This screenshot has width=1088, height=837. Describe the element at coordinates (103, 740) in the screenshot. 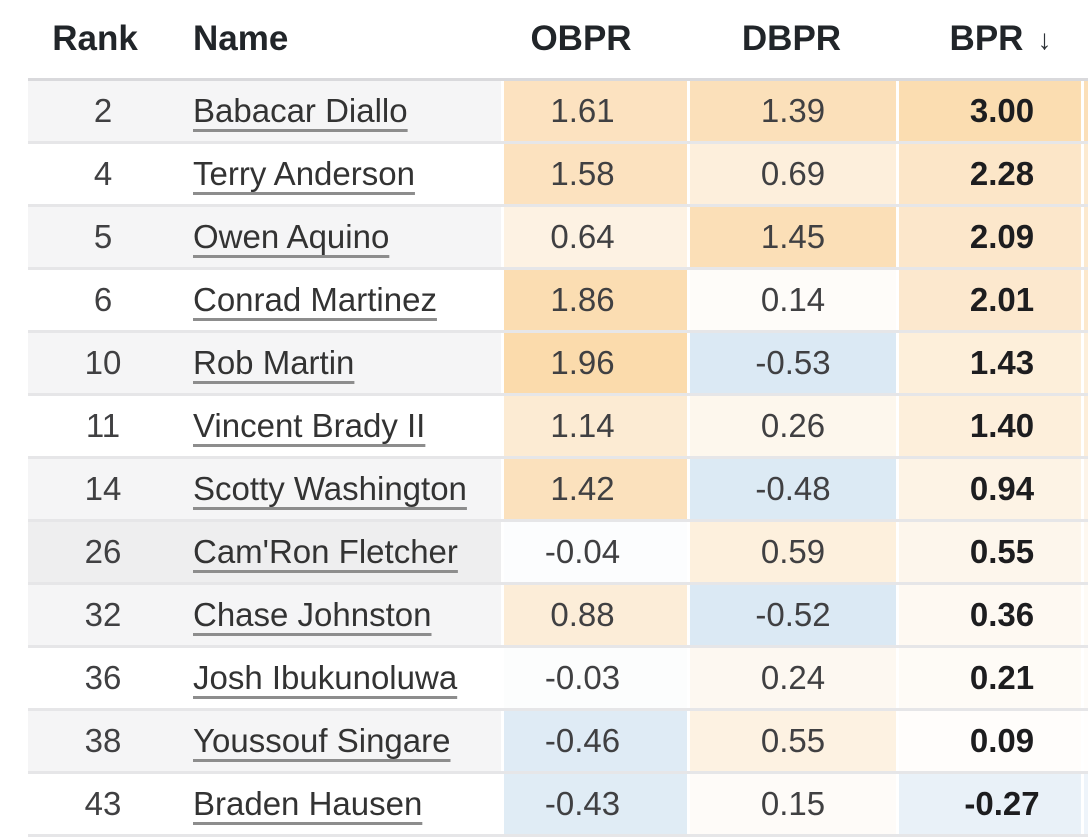

I see `rank-cell: 38` at that location.